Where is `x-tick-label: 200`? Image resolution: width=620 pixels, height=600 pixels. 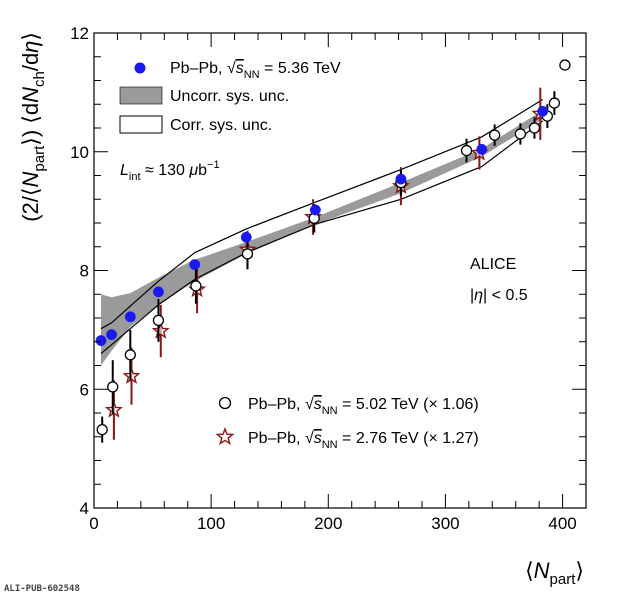
x-tick-label: 200 is located at coordinates (328, 523).